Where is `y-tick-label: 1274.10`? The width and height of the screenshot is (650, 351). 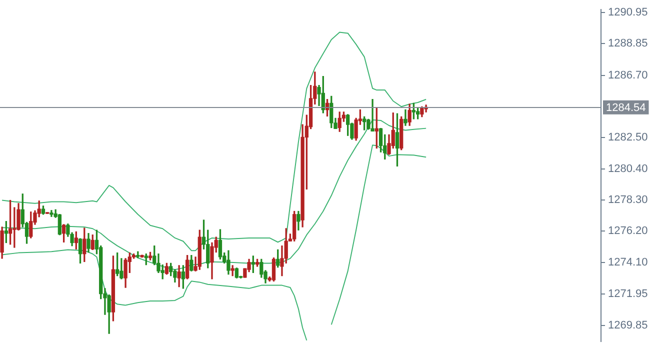
y-tick-label: 1274.10 is located at coordinates (628, 262).